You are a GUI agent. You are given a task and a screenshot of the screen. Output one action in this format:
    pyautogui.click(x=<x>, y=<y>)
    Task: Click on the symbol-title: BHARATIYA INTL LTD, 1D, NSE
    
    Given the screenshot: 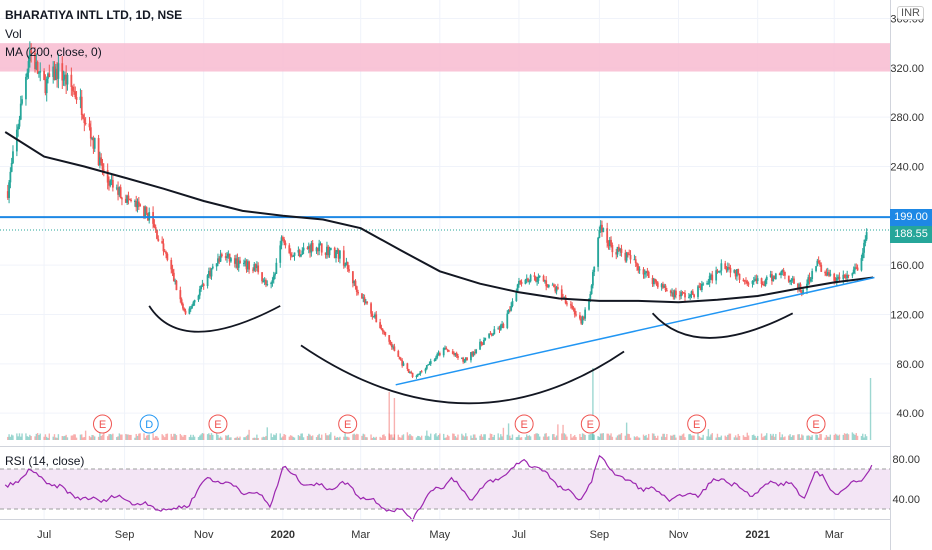 What is the action you would take?
    pyautogui.click(x=94, y=15)
    